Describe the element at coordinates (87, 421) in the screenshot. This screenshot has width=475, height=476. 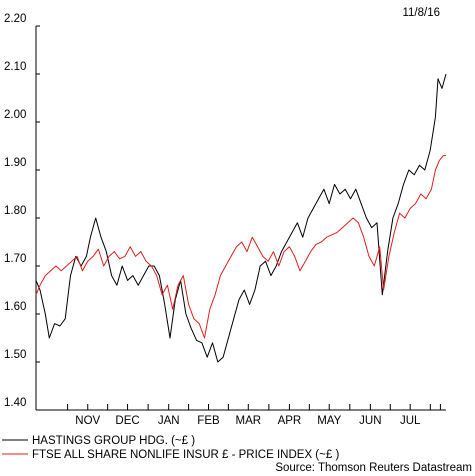
I see `x-tick-label: NOV` at that location.